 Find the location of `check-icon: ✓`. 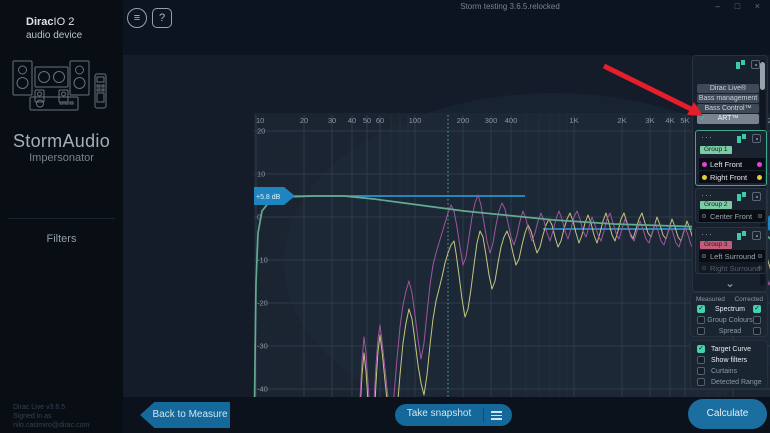

check-icon: ✓ is located at coordinates (703, 118).